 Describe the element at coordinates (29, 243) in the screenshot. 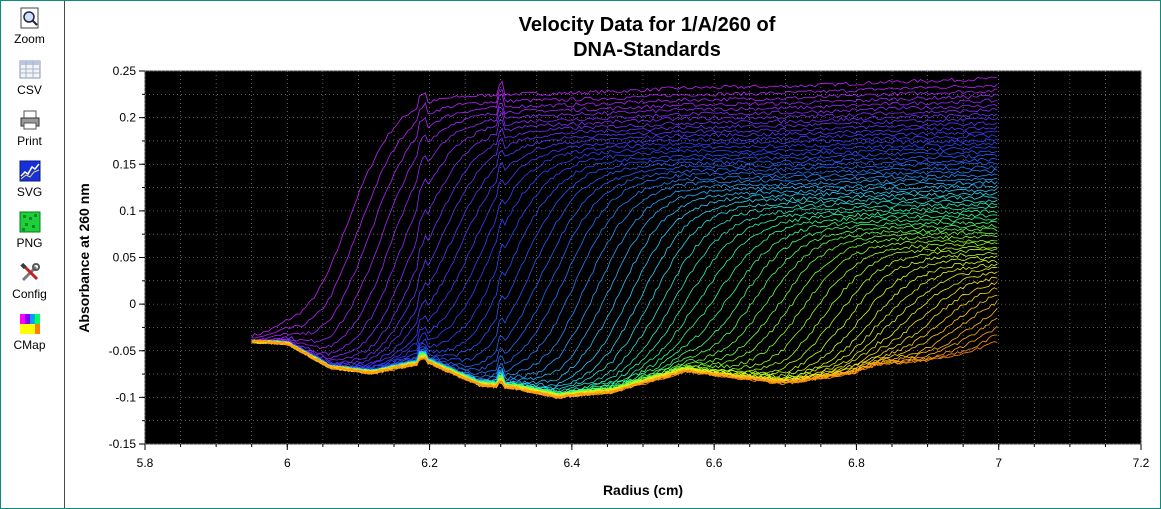

I see `png-label: PNG` at that location.